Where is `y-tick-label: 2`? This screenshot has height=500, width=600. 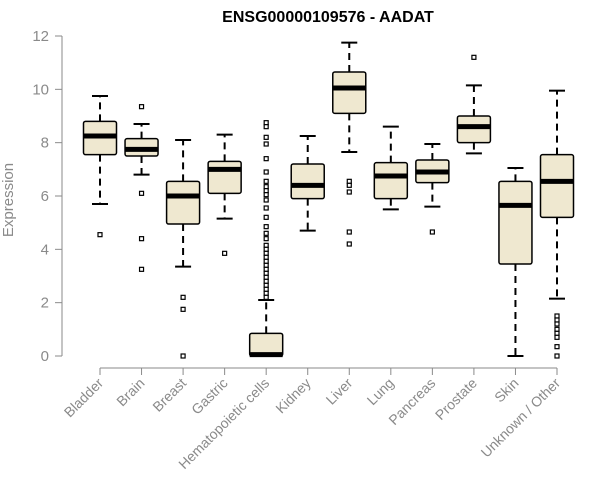
y-tick-label: 2 is located at coordinates (45, 303).